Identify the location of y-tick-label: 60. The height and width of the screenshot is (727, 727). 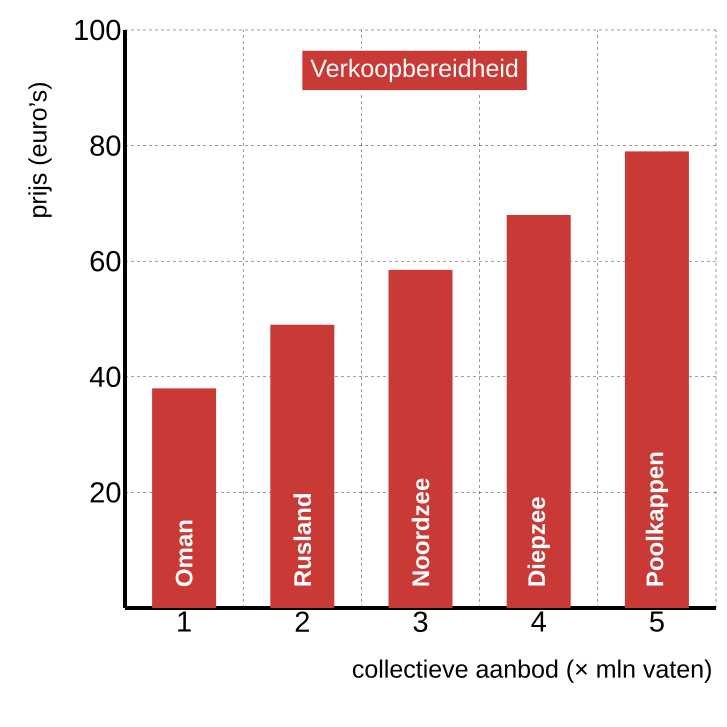
(105, 261).